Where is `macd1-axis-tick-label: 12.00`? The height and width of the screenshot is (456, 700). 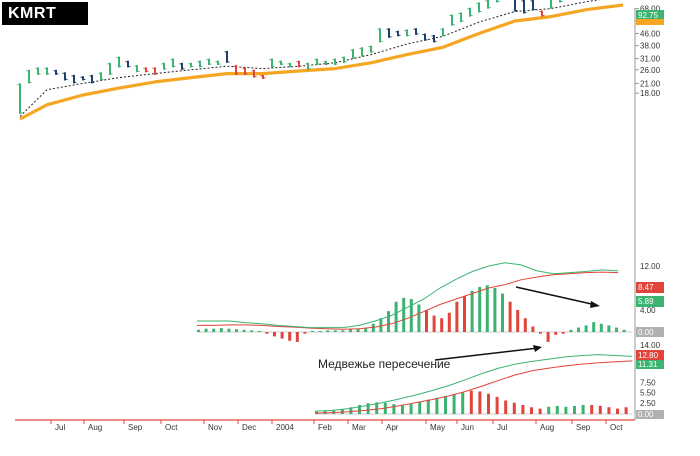 macd1-axis-tick-label: 12.00 is located at coordinates (650, 266).